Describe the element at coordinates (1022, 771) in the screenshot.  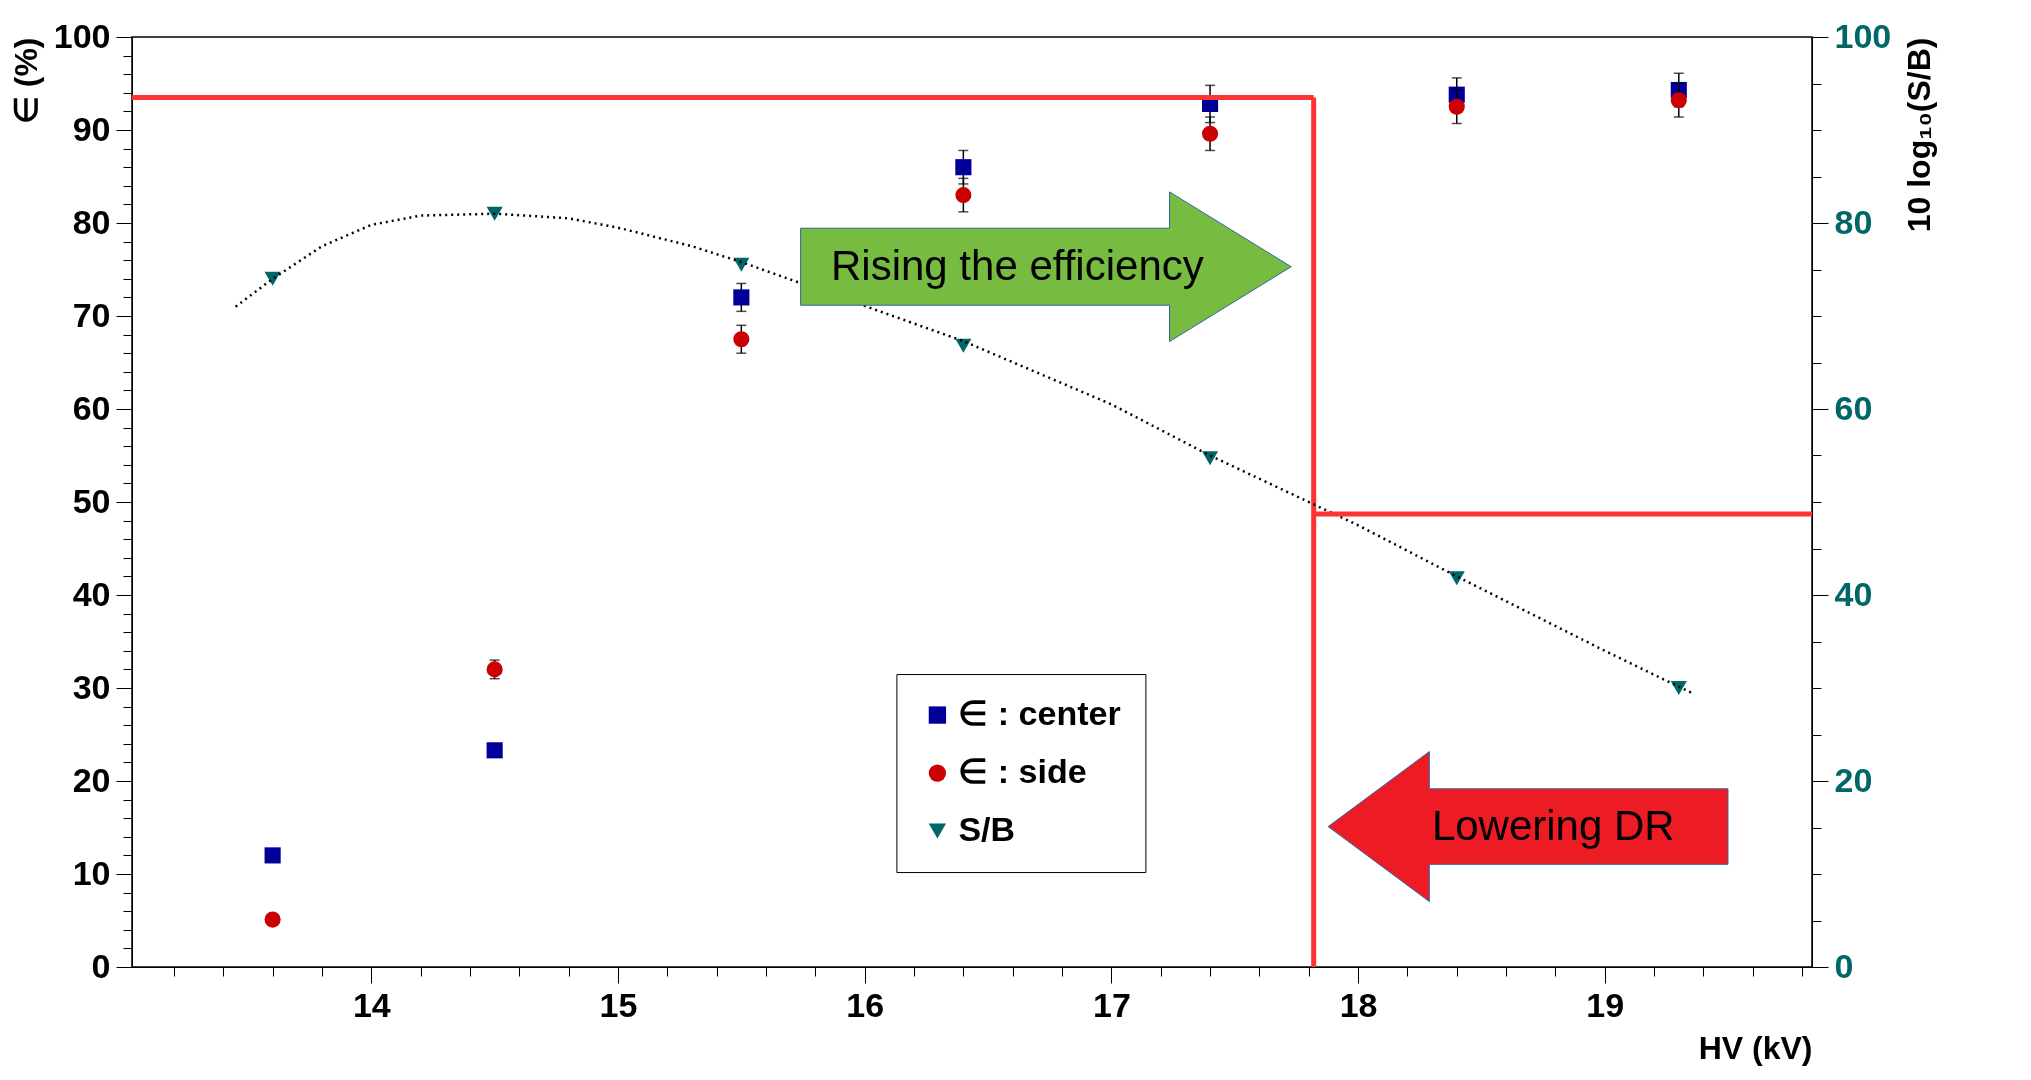
I see `legend-label: ∈ : side` at that location.